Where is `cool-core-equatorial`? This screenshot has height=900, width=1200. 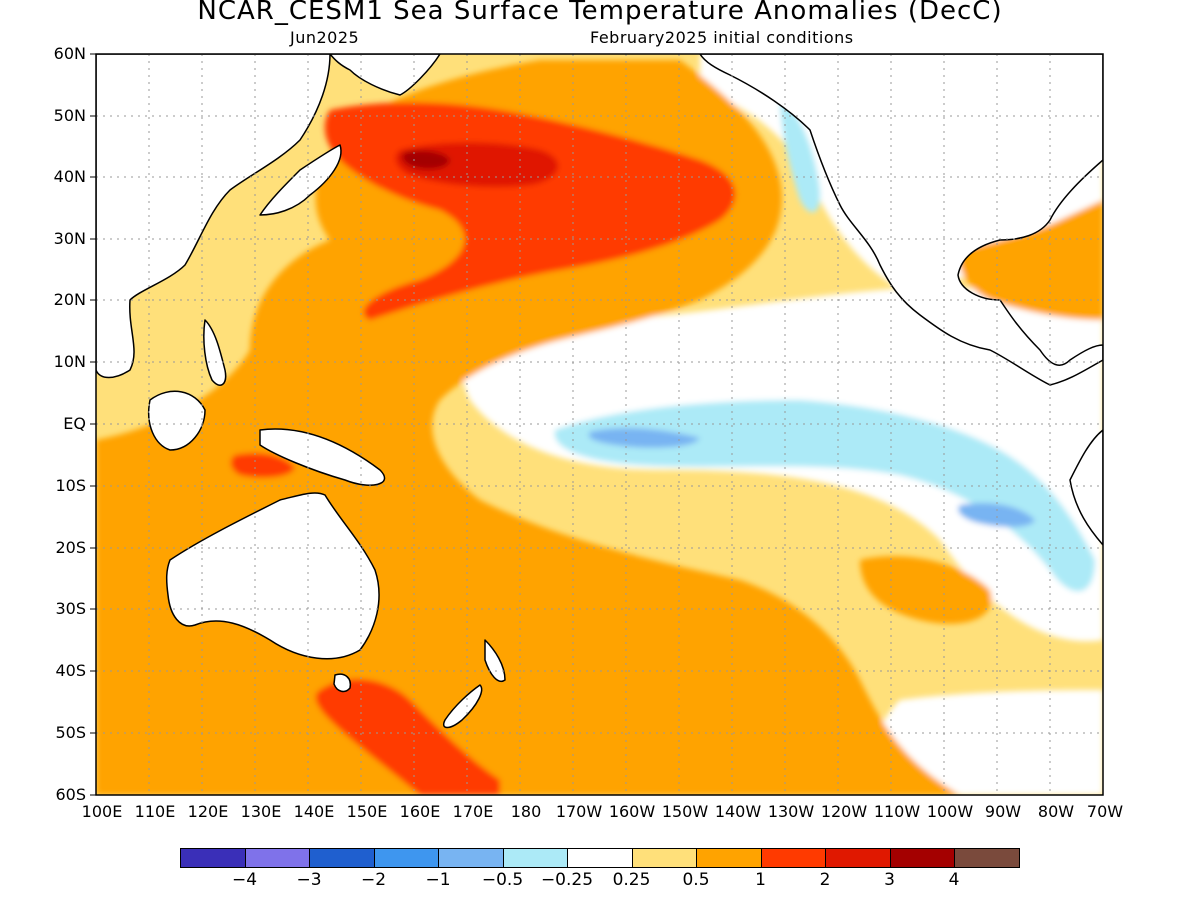
cool-core-equatorial is located at coordinates (644, 438).